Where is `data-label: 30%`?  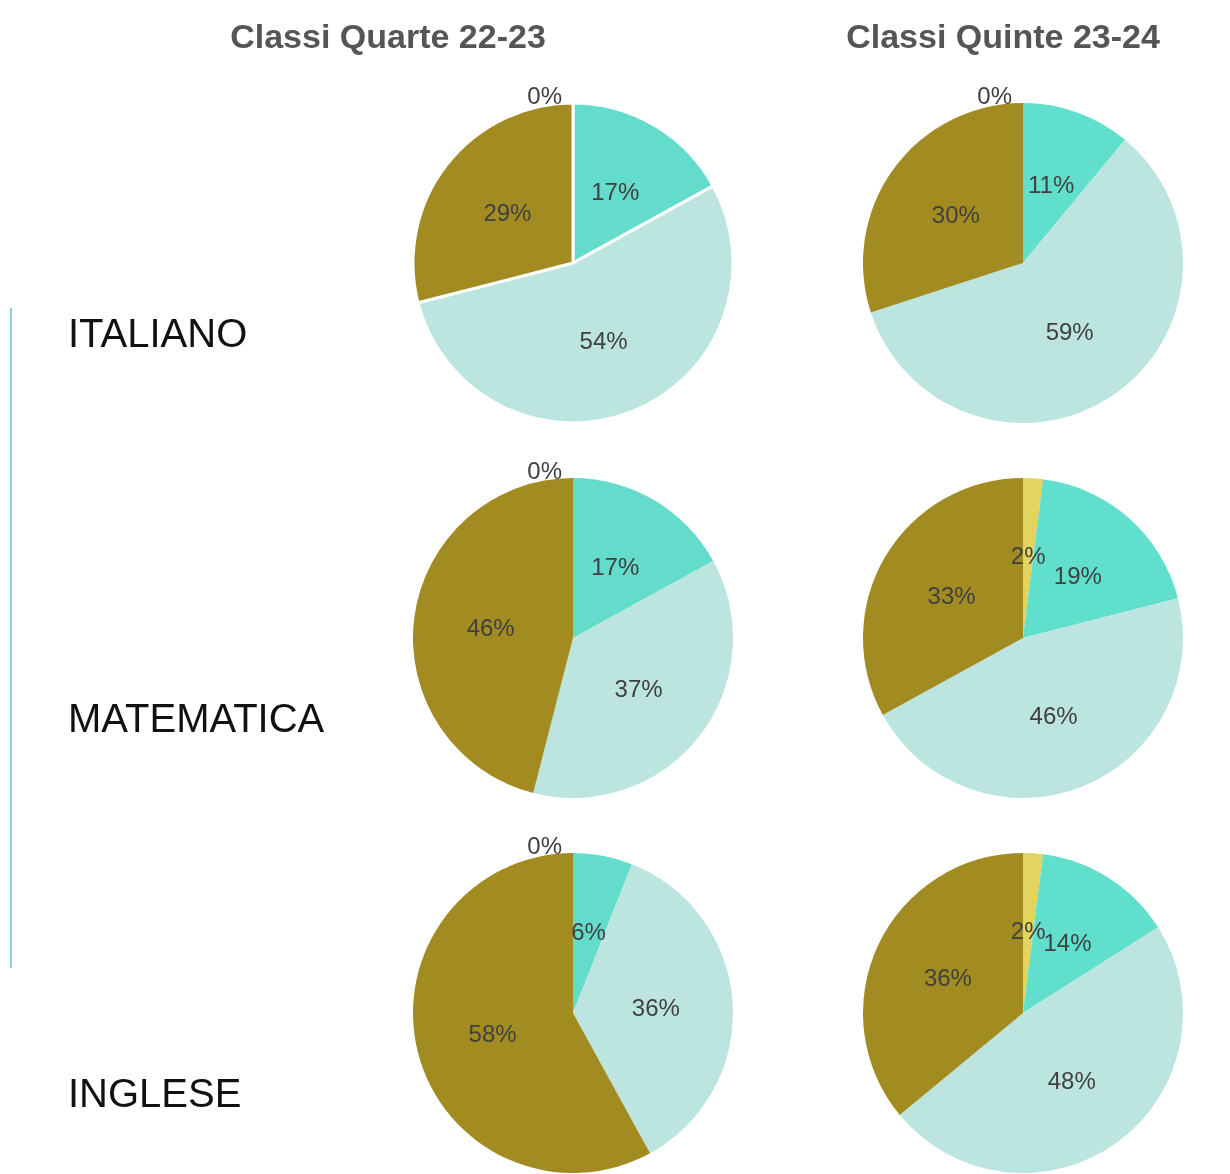
data-label: 30% is located at coordinates (955, 214).